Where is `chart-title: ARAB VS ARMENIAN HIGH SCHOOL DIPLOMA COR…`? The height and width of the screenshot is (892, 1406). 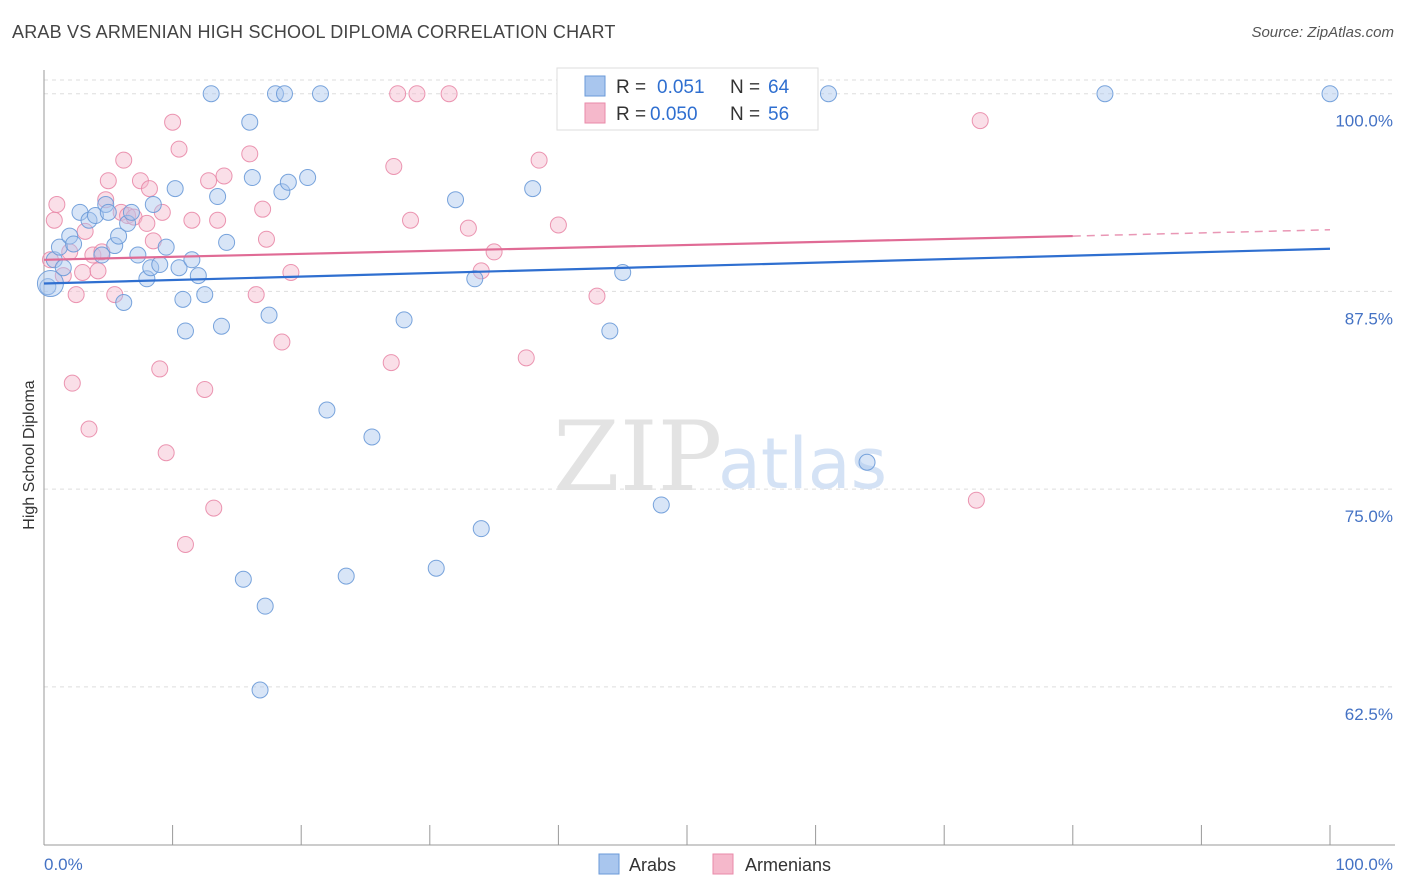 chart-title: ARAB VS ARMENIAN HIGH SCHOOL DIPLOMA COR… is located at coordinates (314, 32).